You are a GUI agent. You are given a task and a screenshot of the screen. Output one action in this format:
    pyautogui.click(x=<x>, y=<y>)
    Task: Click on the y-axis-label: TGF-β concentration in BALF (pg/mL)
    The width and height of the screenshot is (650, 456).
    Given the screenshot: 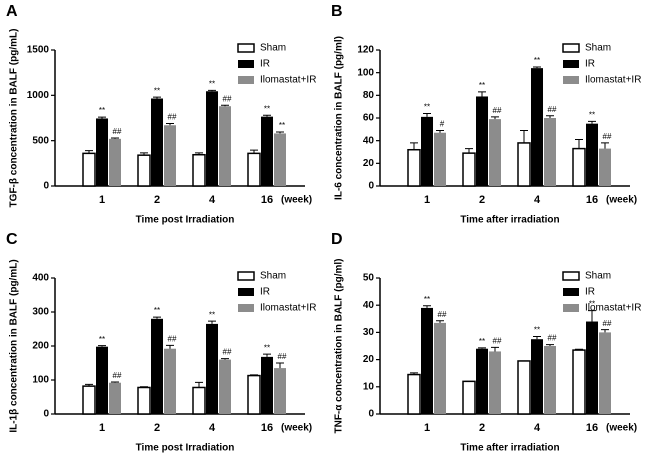 What is the action you would take?
    pyautogui.click(x=14, y=118)
    